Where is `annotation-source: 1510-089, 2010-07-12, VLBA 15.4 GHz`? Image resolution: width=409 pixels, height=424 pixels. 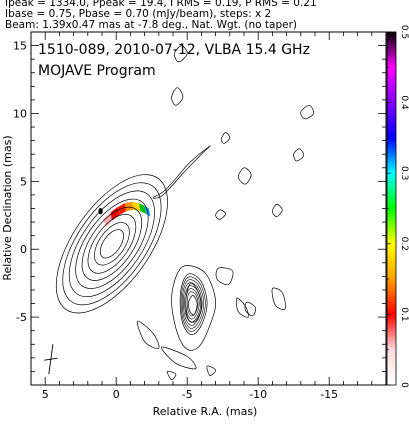
annotation-source: 1510-089, 2010-07-12, VLBA 15.4 GHz is located at coordinates (174, 50).